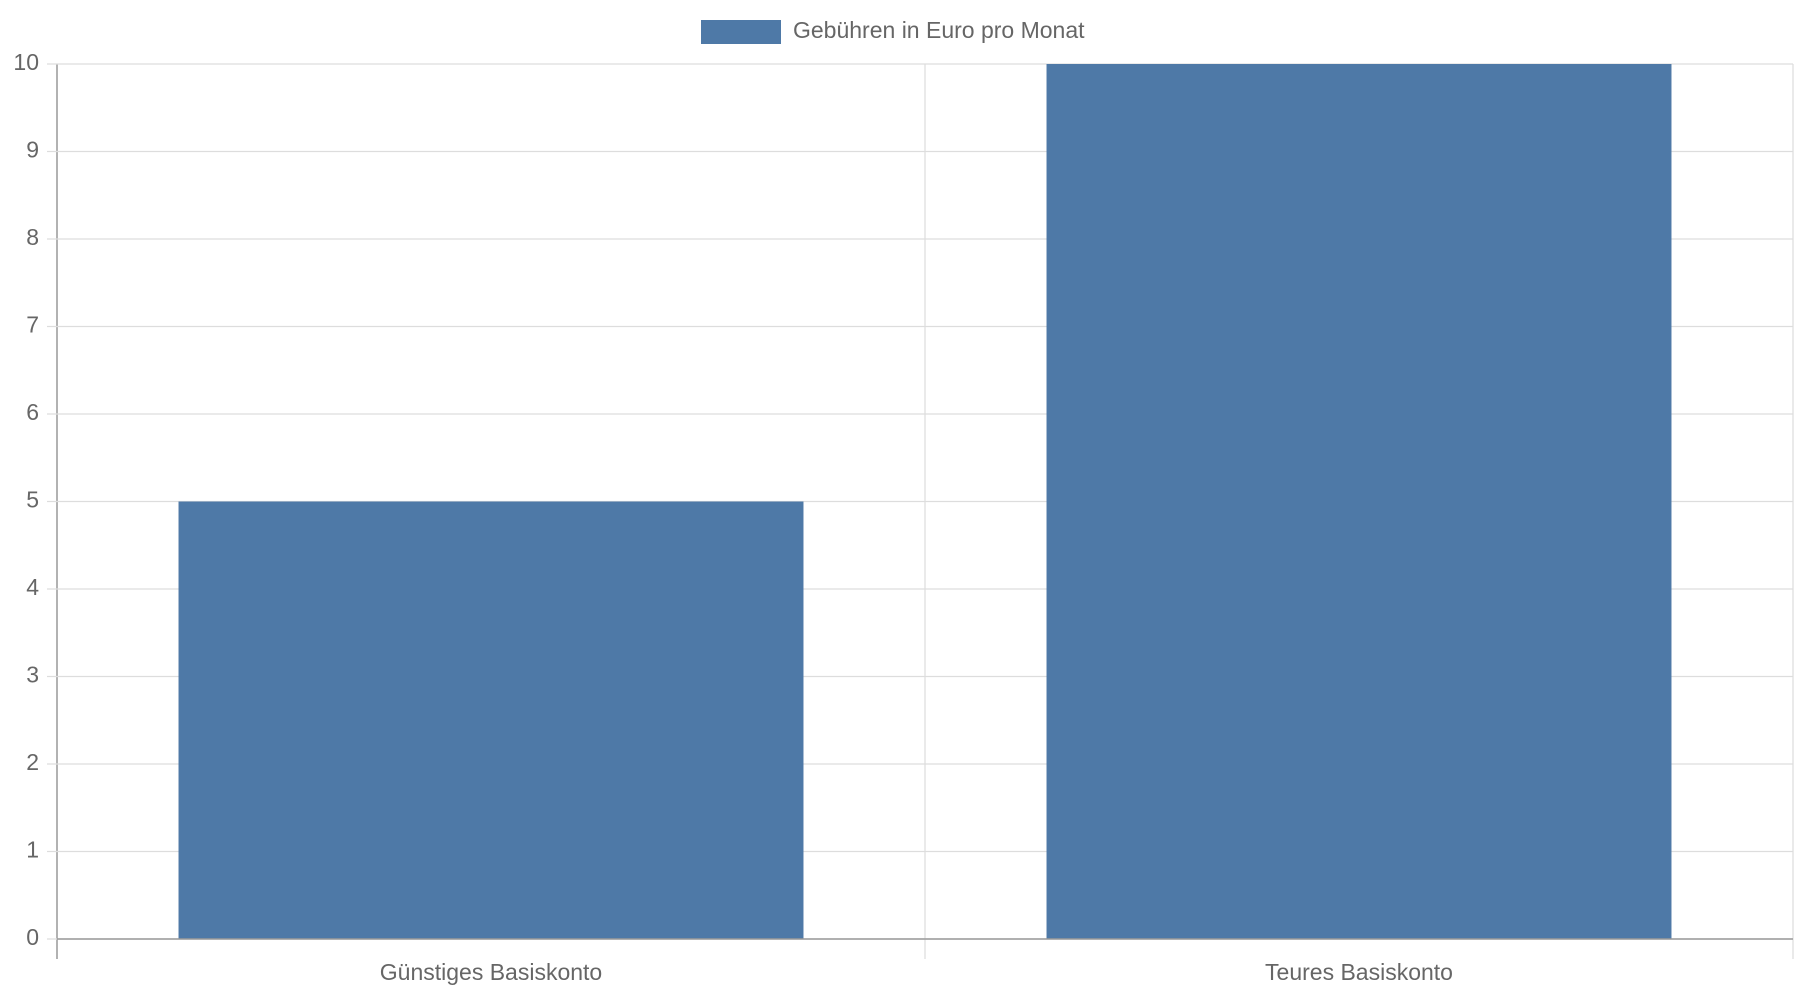  What do you see at coordinates (32, 587) in the screenshot?
I see `y-tick-label: 4` at bounding box center [32, 587].